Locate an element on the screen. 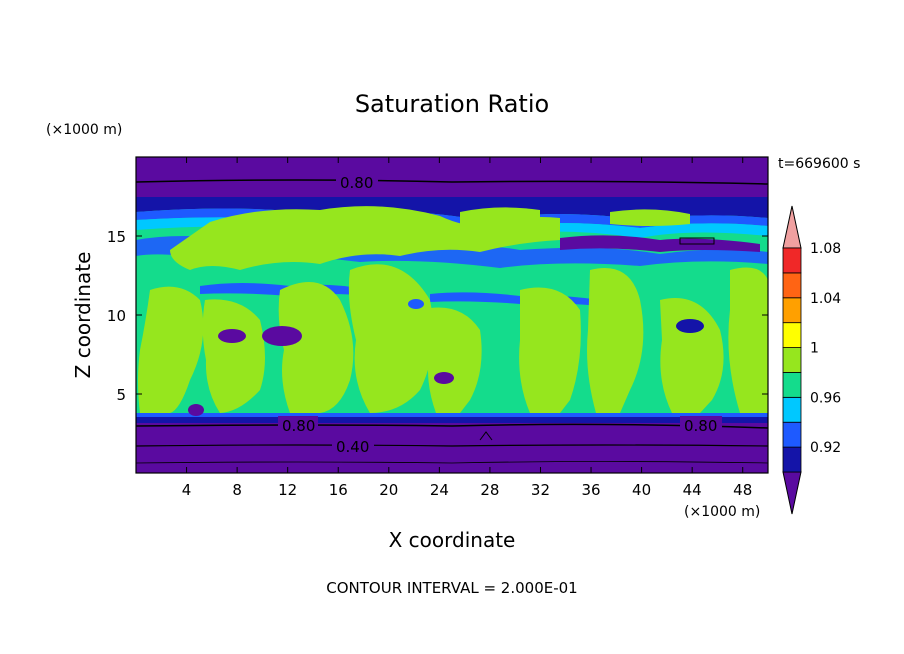 Image resolution: width=904 pixels, height=654 pixels. x-tick-label: 32 is located at coordinates (540, 490).